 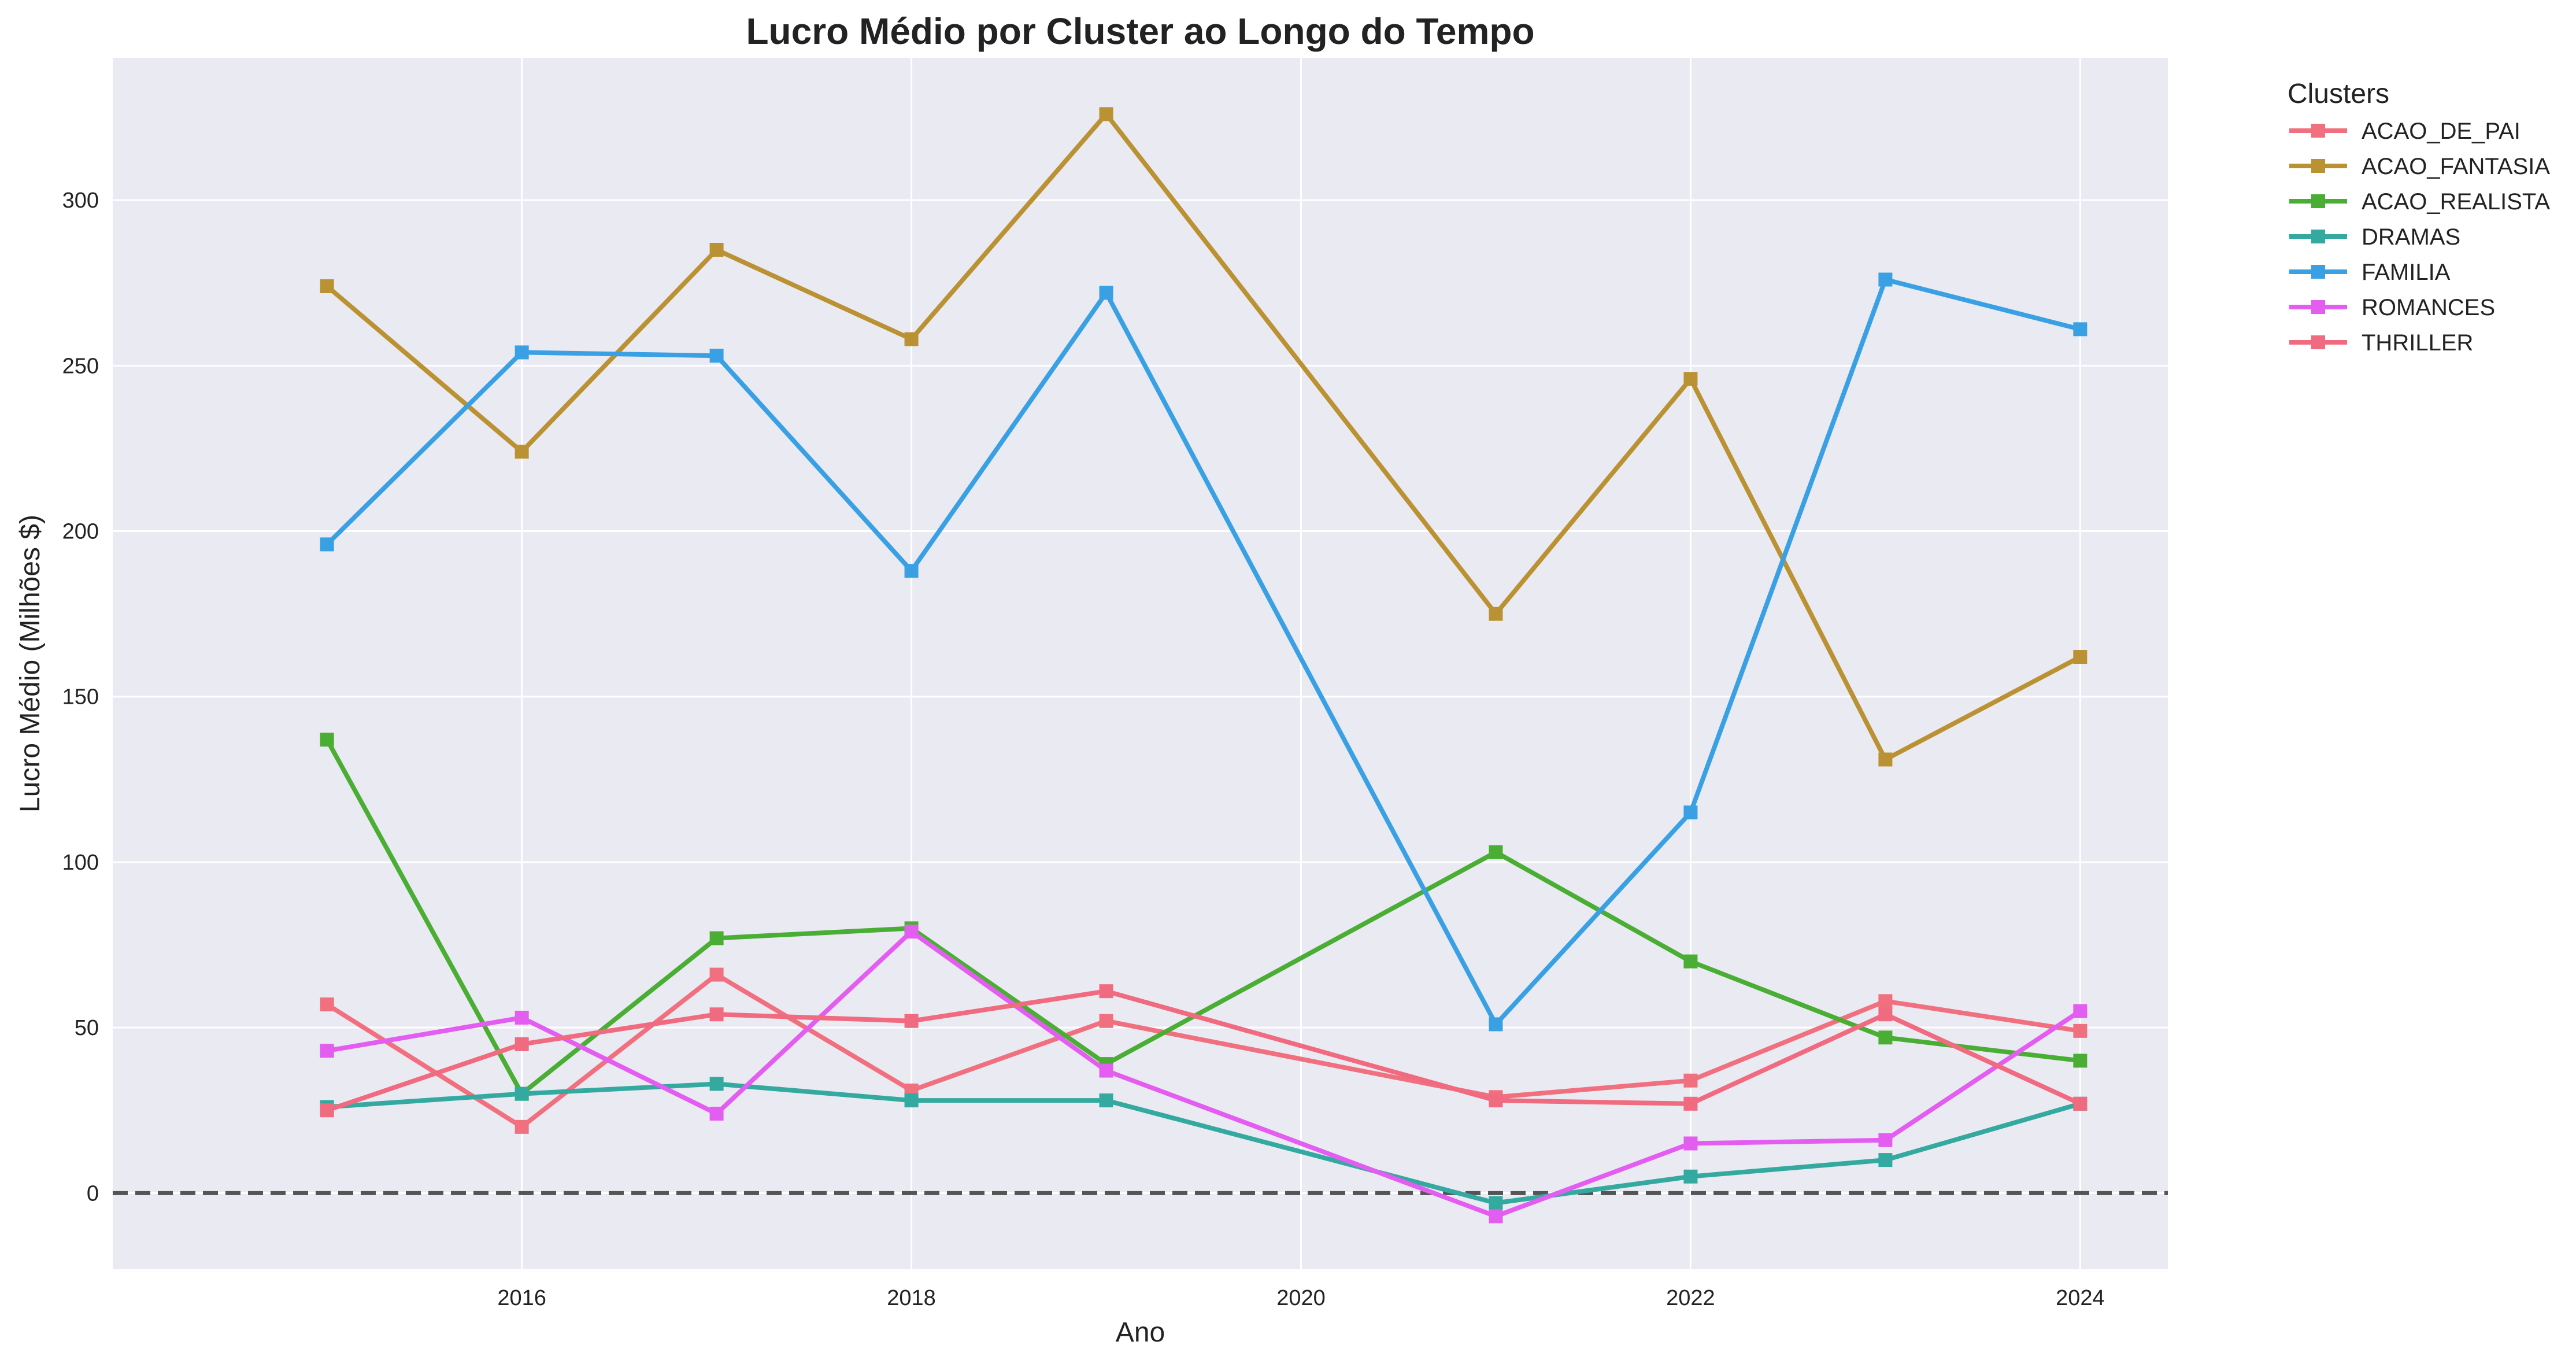 What do you see at coordinates (2417, 343) in the screenshot?
I see `legend-label: THRILLER` at bounding box center [2417, 343].